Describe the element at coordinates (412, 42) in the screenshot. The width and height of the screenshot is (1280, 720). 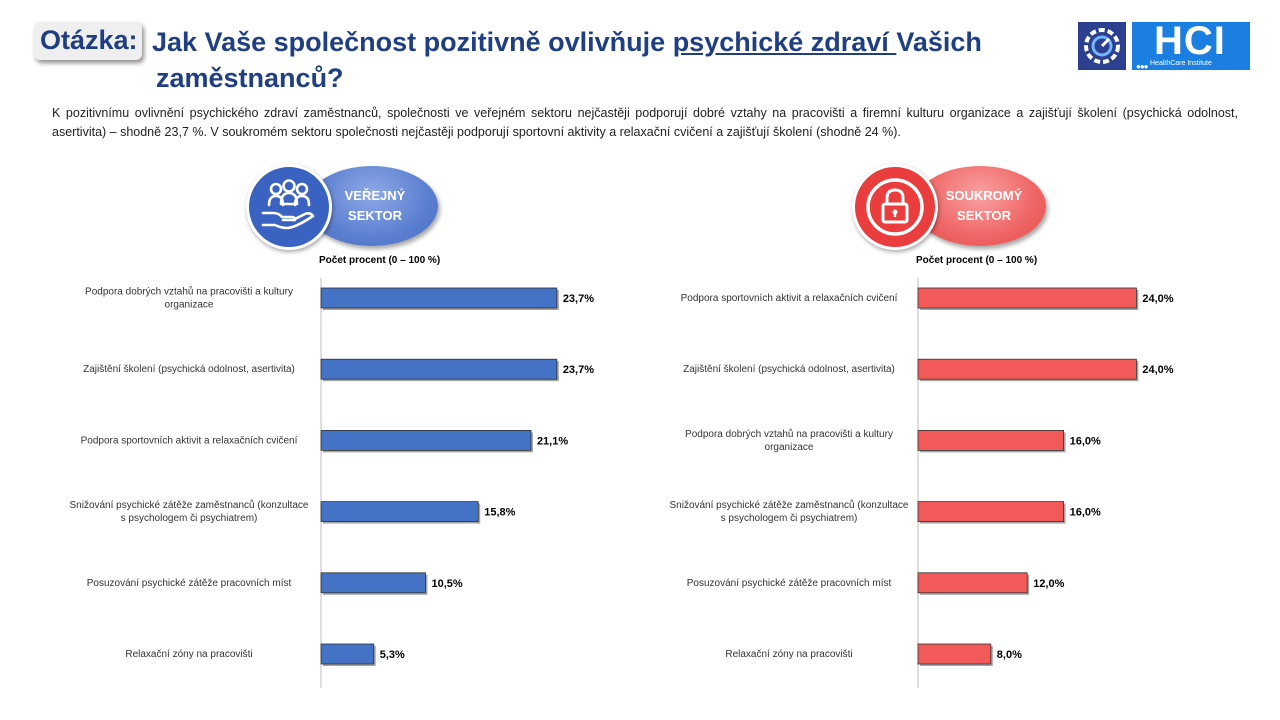
I see `title-part1: Jak Vaše společnost pozitivně ovlivňuje` at that location.